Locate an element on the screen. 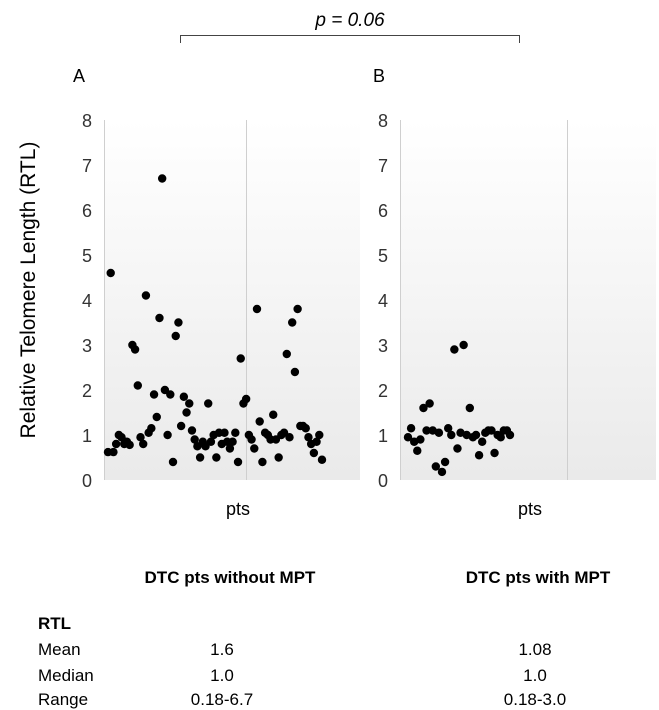 Image resolution: width=659 pixels, height=710 pixels. row-label-range: Range is located at coordinates (63, 699).